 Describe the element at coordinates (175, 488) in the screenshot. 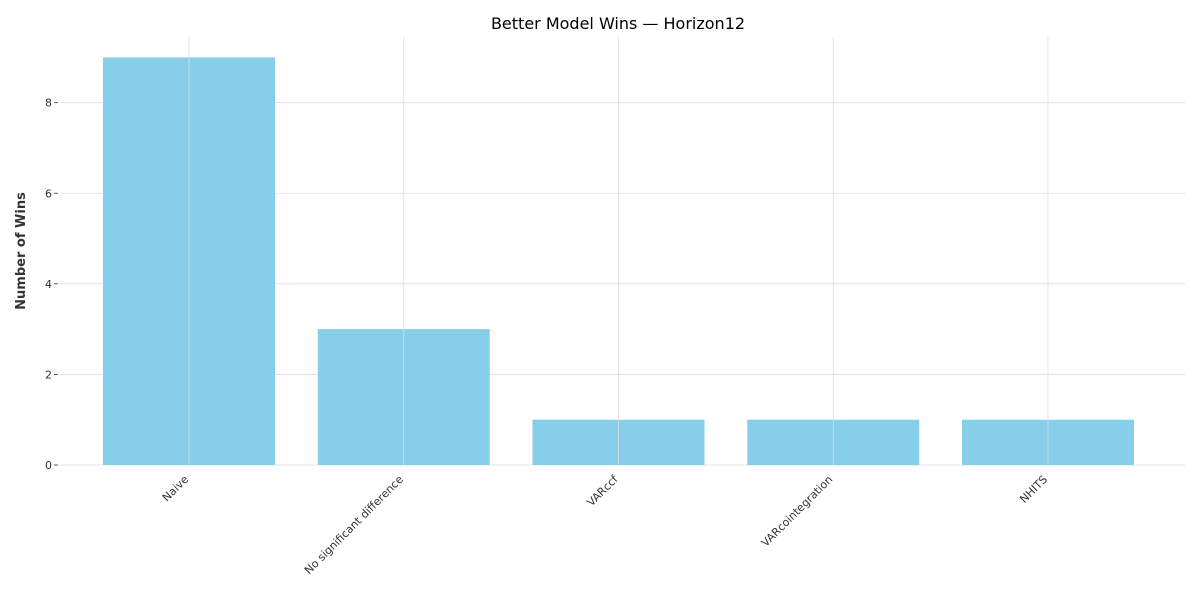

I see `x-tick-label: Naive` at that location.